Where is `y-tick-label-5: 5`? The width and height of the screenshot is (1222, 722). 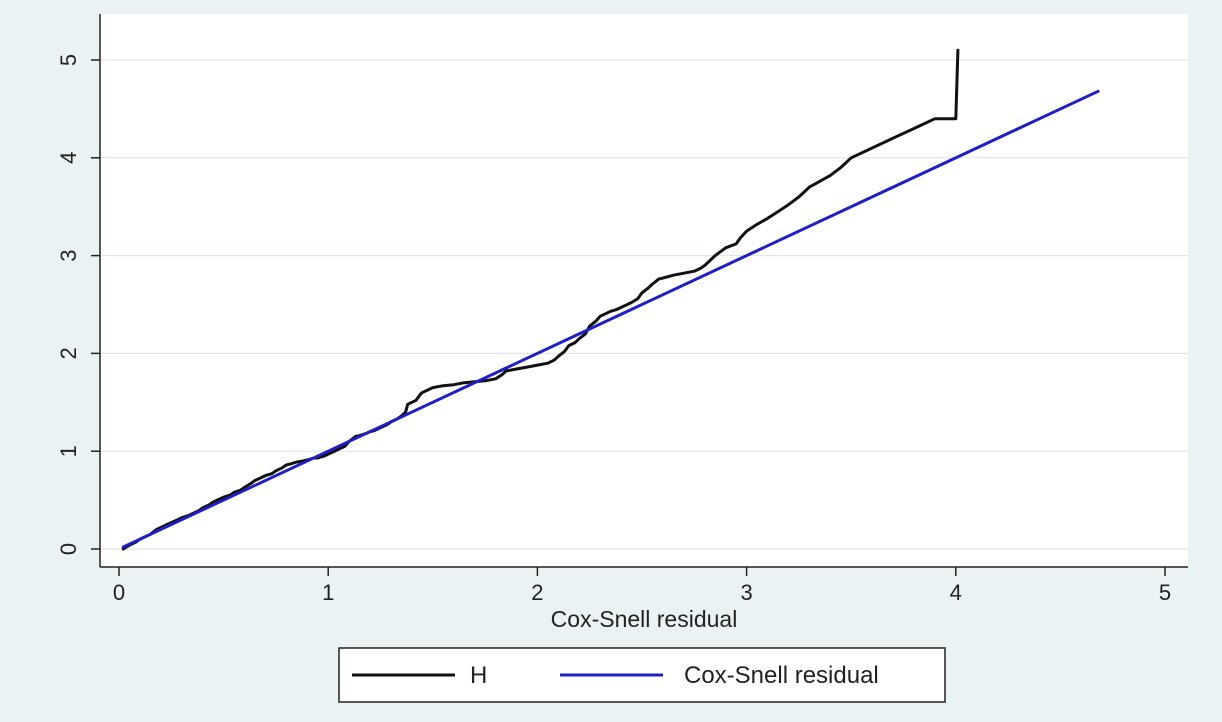 y-tick-label-5: 5 is located at coordinates (68, 60).